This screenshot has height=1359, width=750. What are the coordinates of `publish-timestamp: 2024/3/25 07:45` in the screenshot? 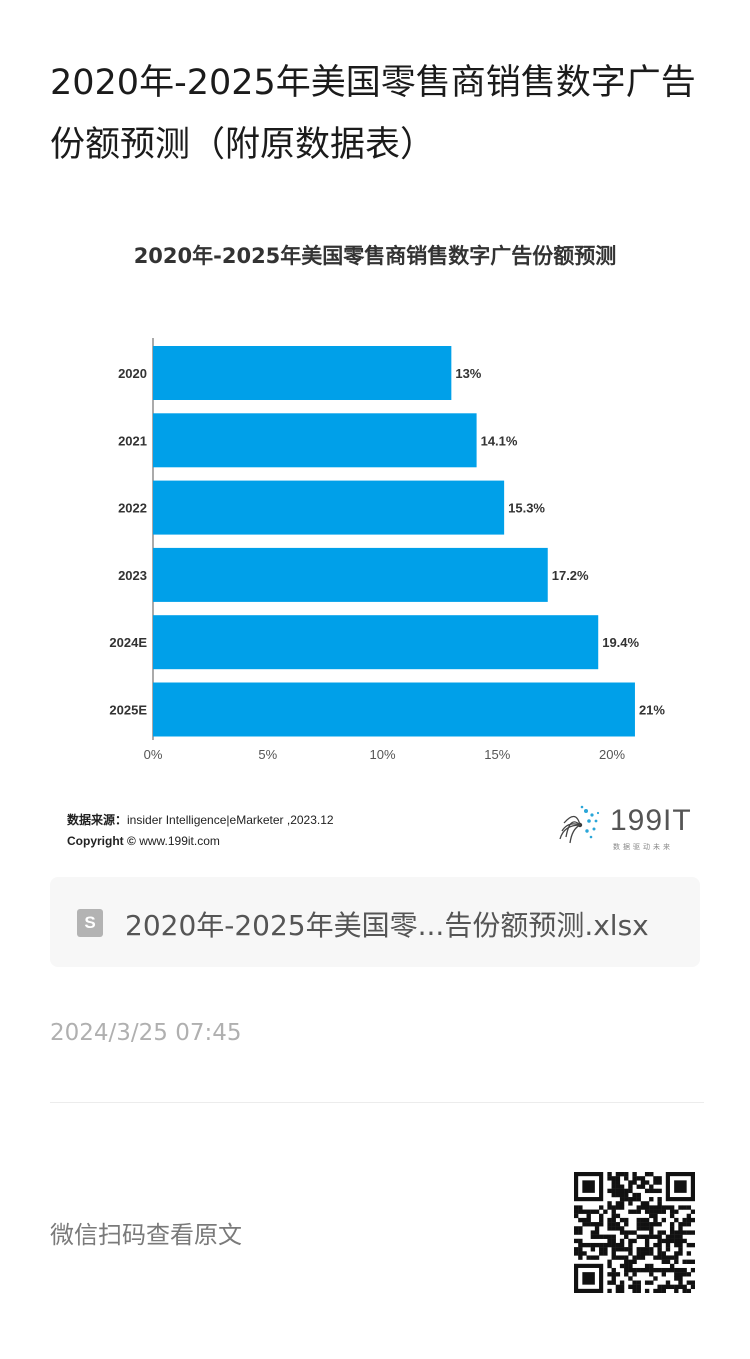 It's located at (146, 1033).